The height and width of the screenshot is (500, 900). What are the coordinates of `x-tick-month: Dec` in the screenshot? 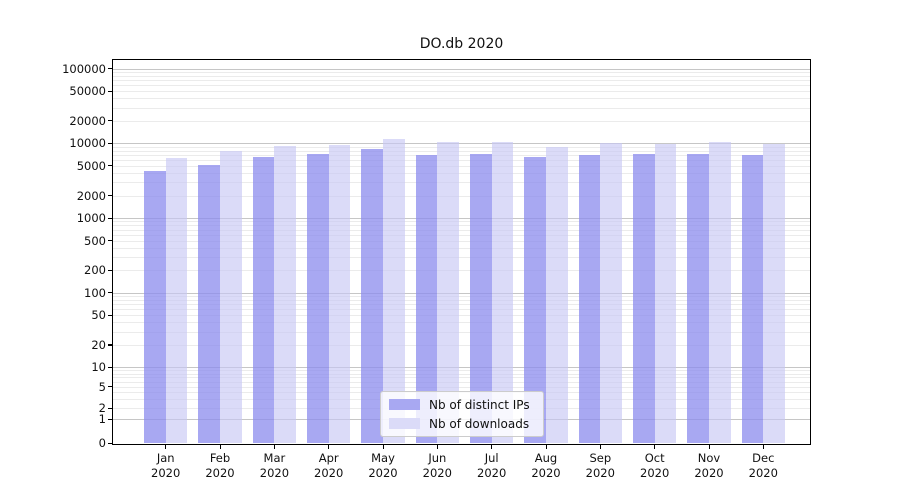 It's located at (763, 458).